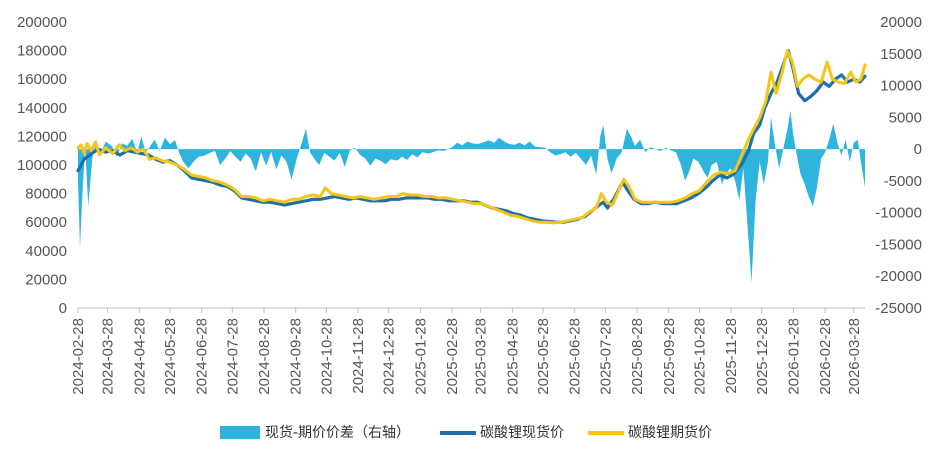 The width and height of the screenshot is (941, 461). Describe the element at coordinates (794, 356) in the screenshot. I see `x-tick-label: 2026-01-28` at that location.